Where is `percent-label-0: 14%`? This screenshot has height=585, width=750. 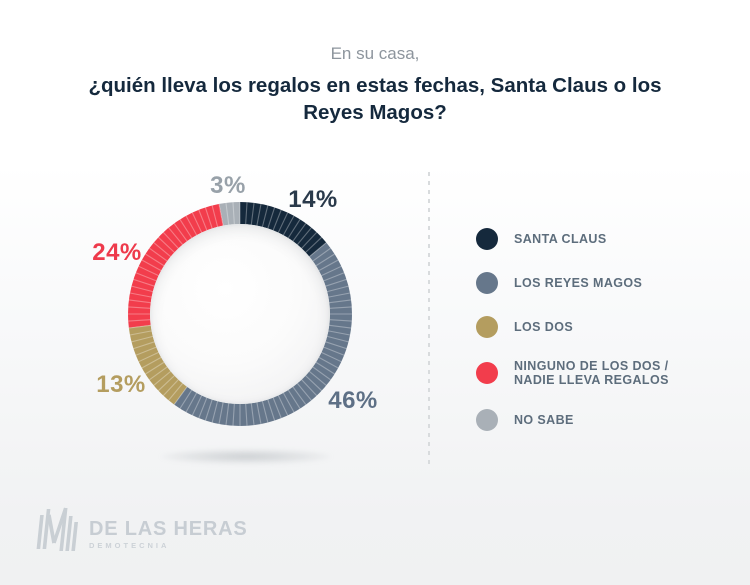 percent-label-0: 14% is located at coordinates (313, 199).